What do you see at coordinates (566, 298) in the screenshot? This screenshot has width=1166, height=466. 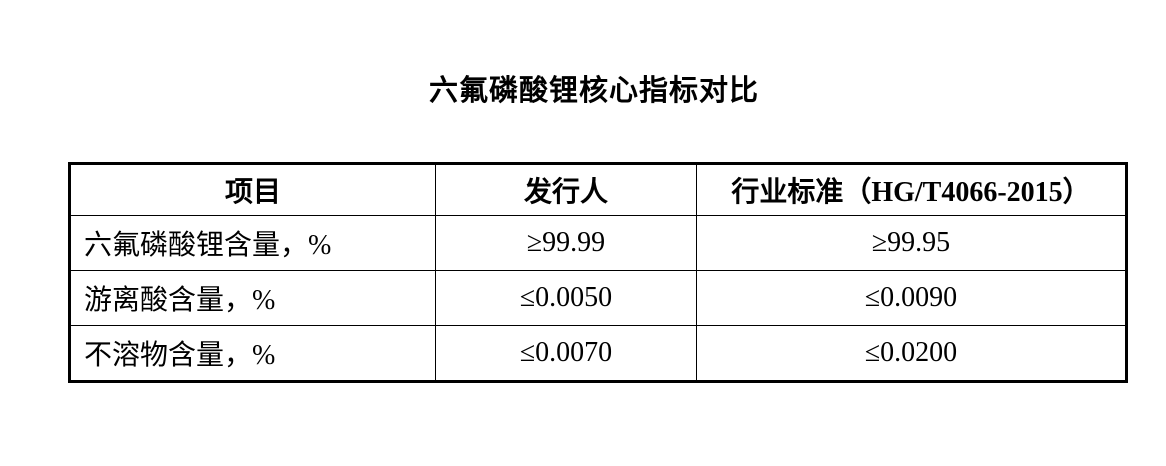 I see `issuer-value-cell: ≤0.0050` at bounding box center [566, 298].